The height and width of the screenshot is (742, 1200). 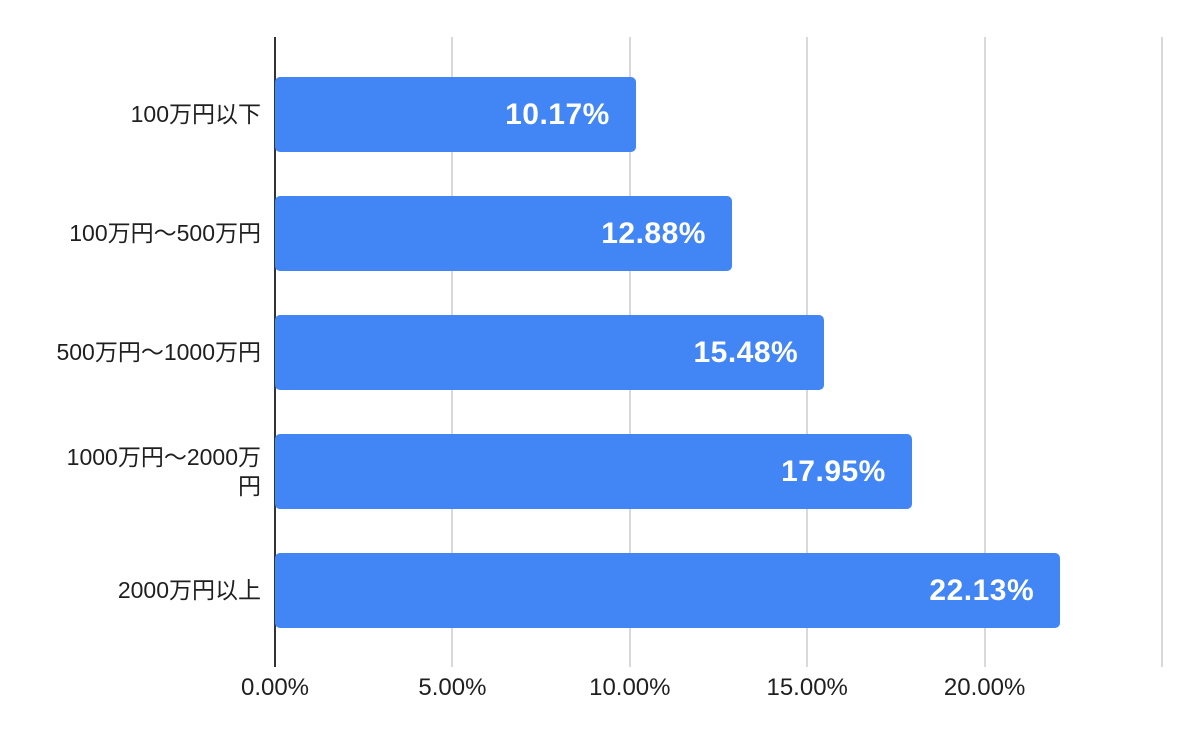 I want to click on x-tick-label: 10.00%, so click(x=630, y=687).